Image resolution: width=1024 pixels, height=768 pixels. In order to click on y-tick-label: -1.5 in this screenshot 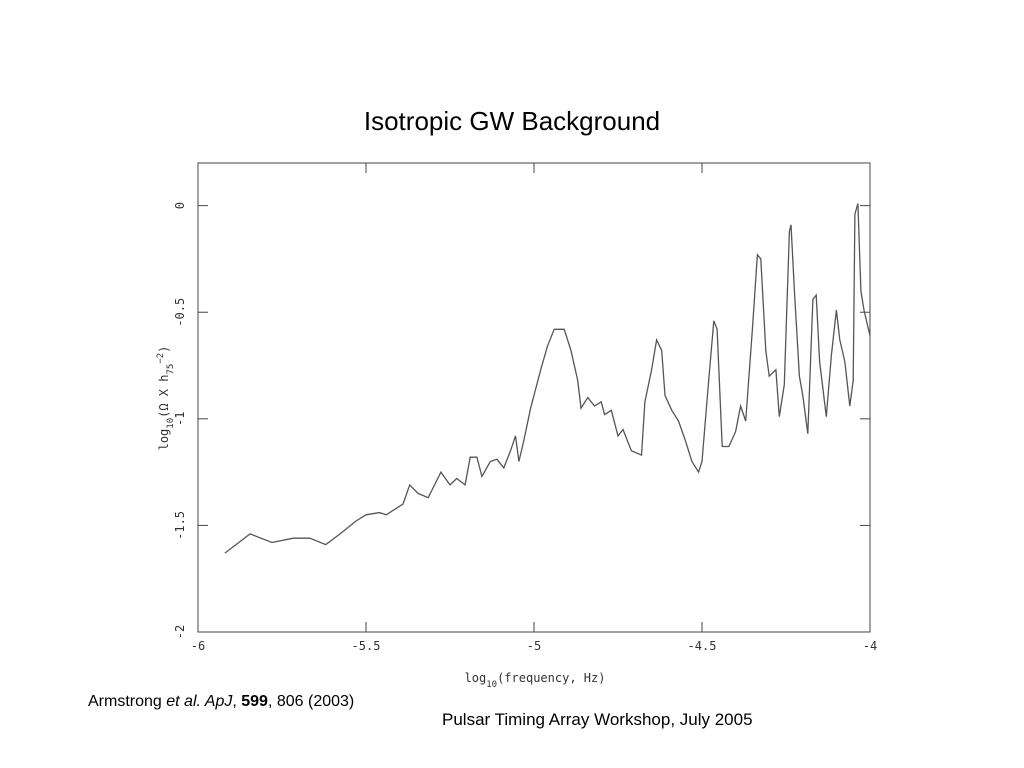, I will do `click(180, 525)`.